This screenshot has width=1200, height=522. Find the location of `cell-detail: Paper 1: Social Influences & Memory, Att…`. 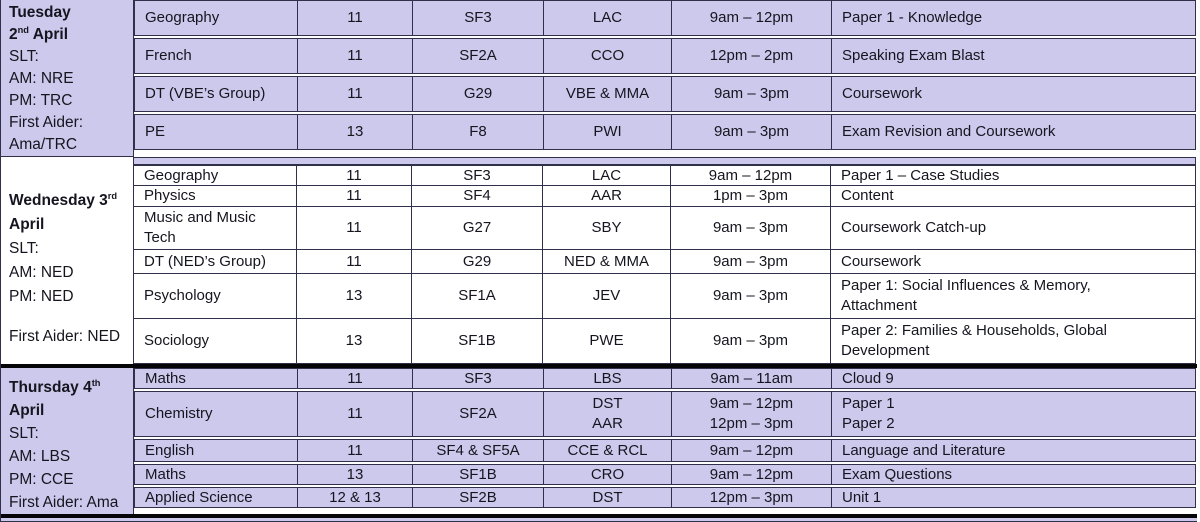

cell-detail: Paper 1: Social Influences & Memory, Att… is located at coordinates (1012, 296).